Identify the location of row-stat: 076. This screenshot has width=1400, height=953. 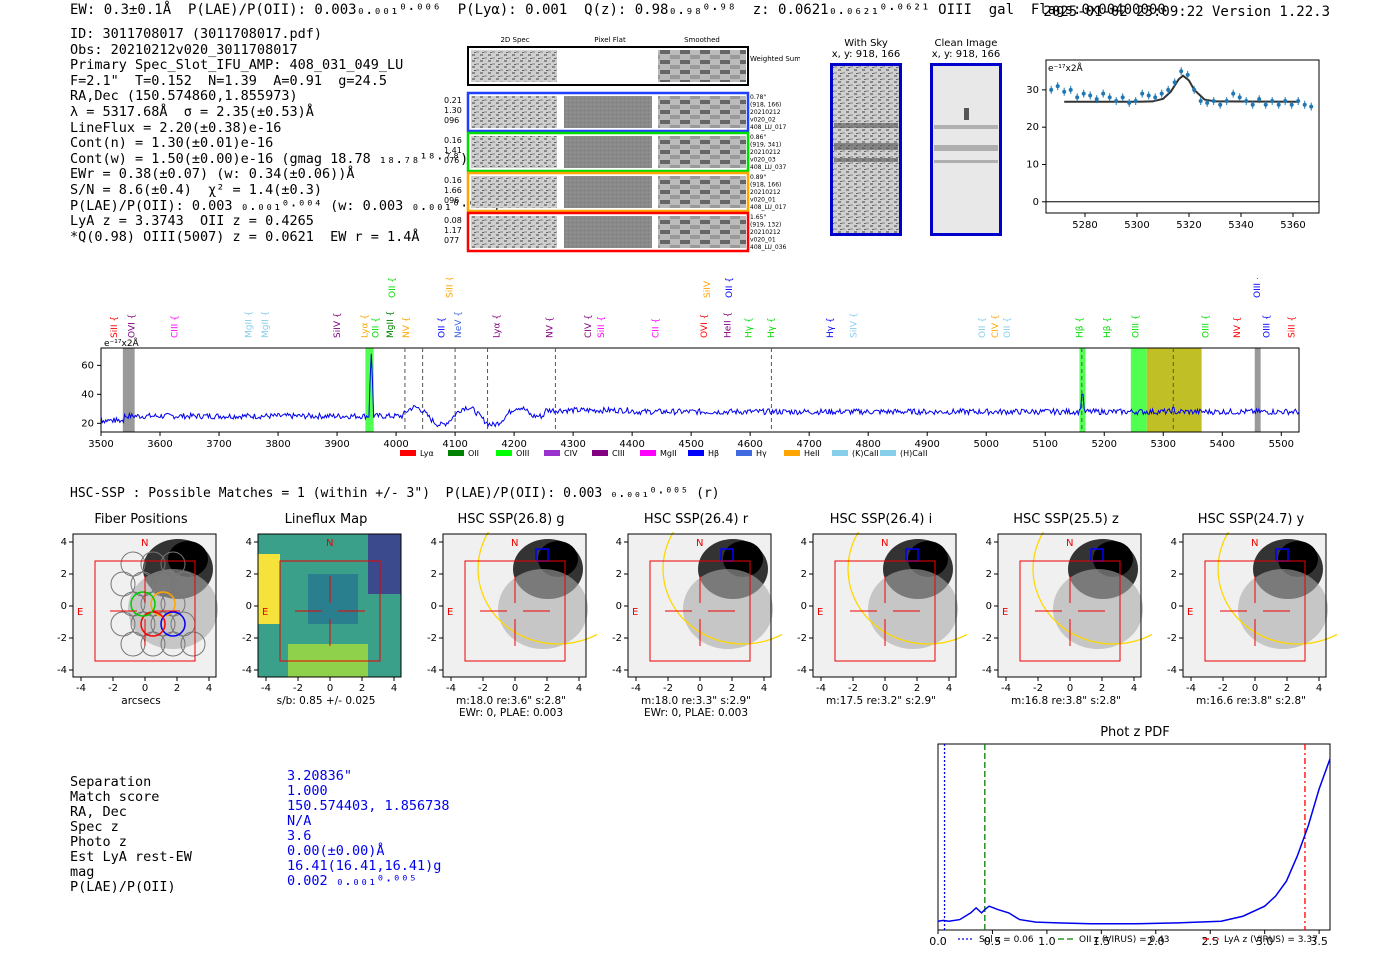
(451, 160).